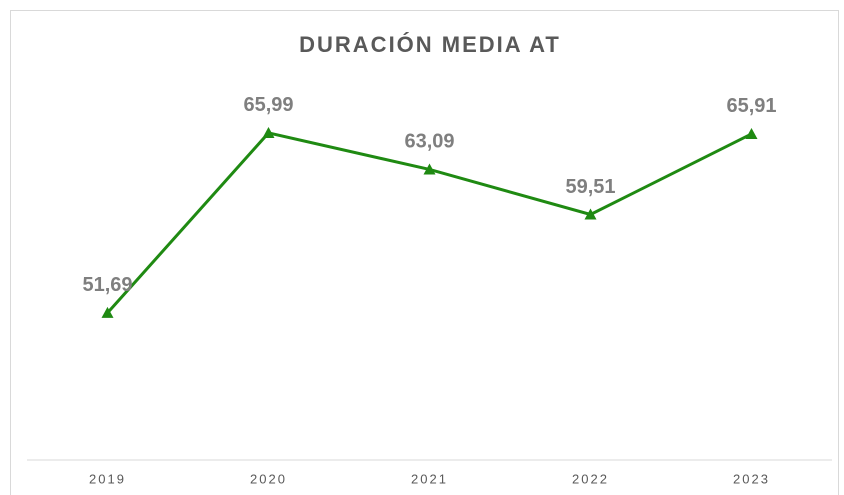 The width and height of the screenshot is (844, 495). Describe the element at coordinates (429, 478) in the screenshot. I see `x-tick-label: 2021` at that location.